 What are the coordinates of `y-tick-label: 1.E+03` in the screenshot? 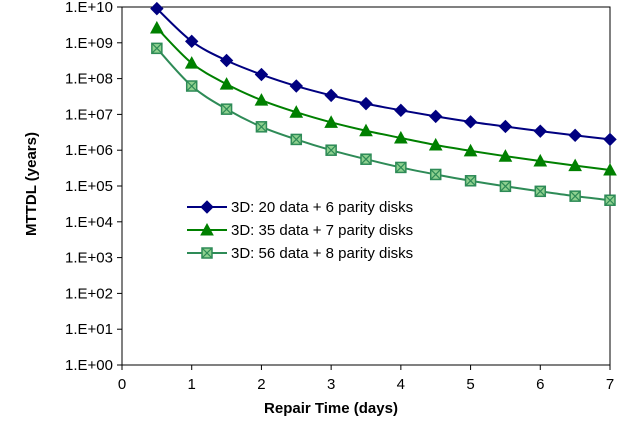 It's located at (89, 258).